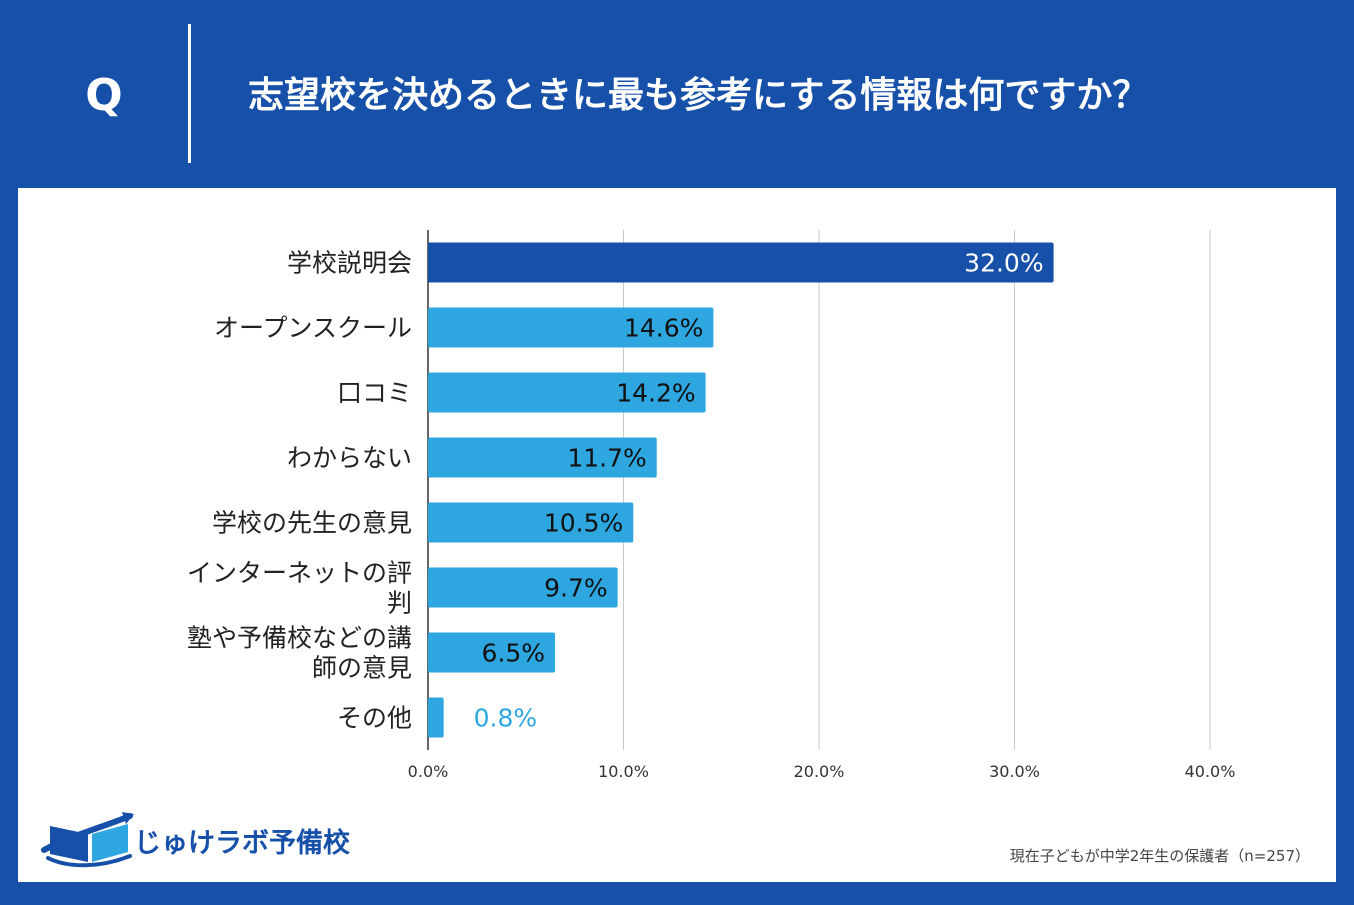 The image size is (1354, 905). I want to click on q-mark: Q, so click(104, 95).